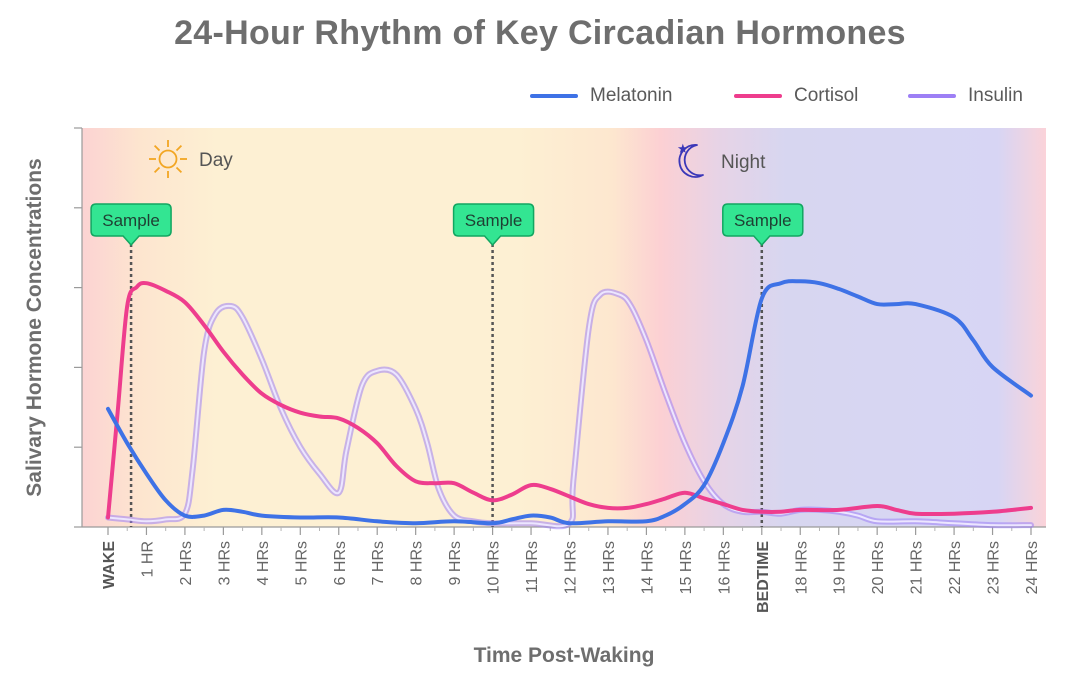 This screenshot has width=1080, height=680. I want to click on x-tick-label: 12 HRs, so click(571, 567).